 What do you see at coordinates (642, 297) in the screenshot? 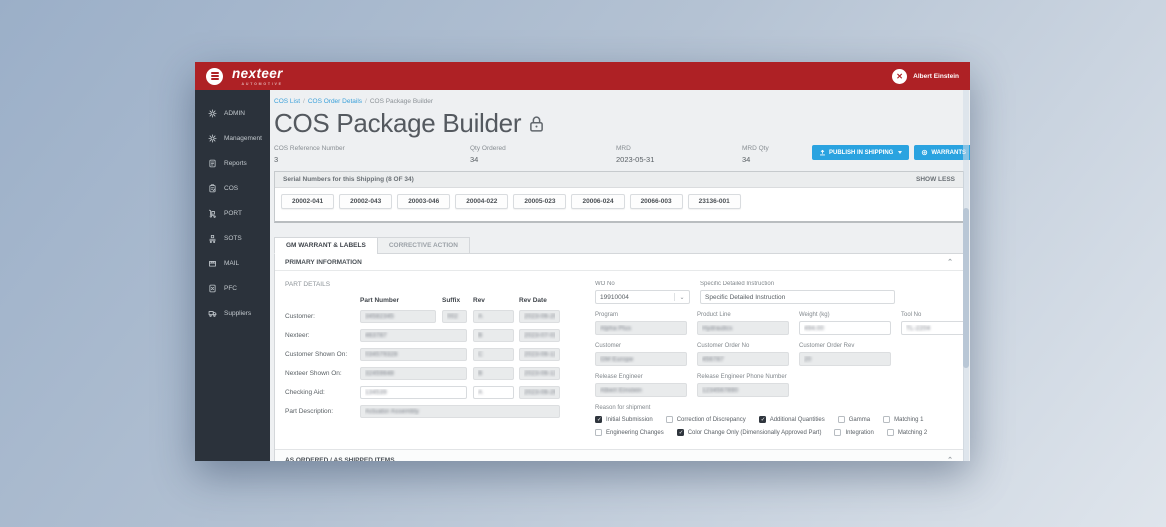
I see `wo-no-select: 19910004 ⌄` at bounding box center [642, 297].